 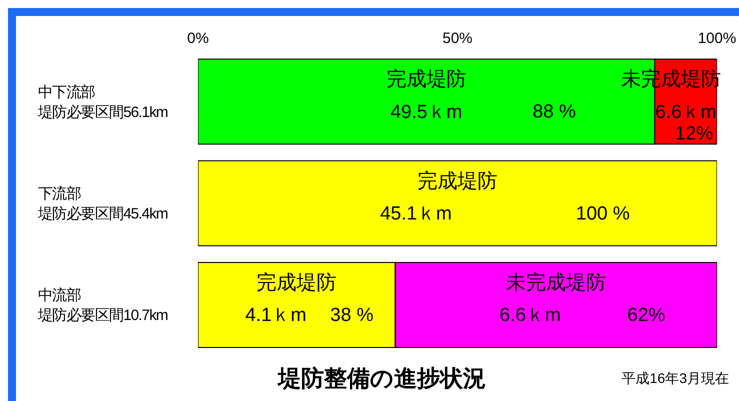 I want to click on annotation: 平成16年3月現在, so click(x=675, y=379).